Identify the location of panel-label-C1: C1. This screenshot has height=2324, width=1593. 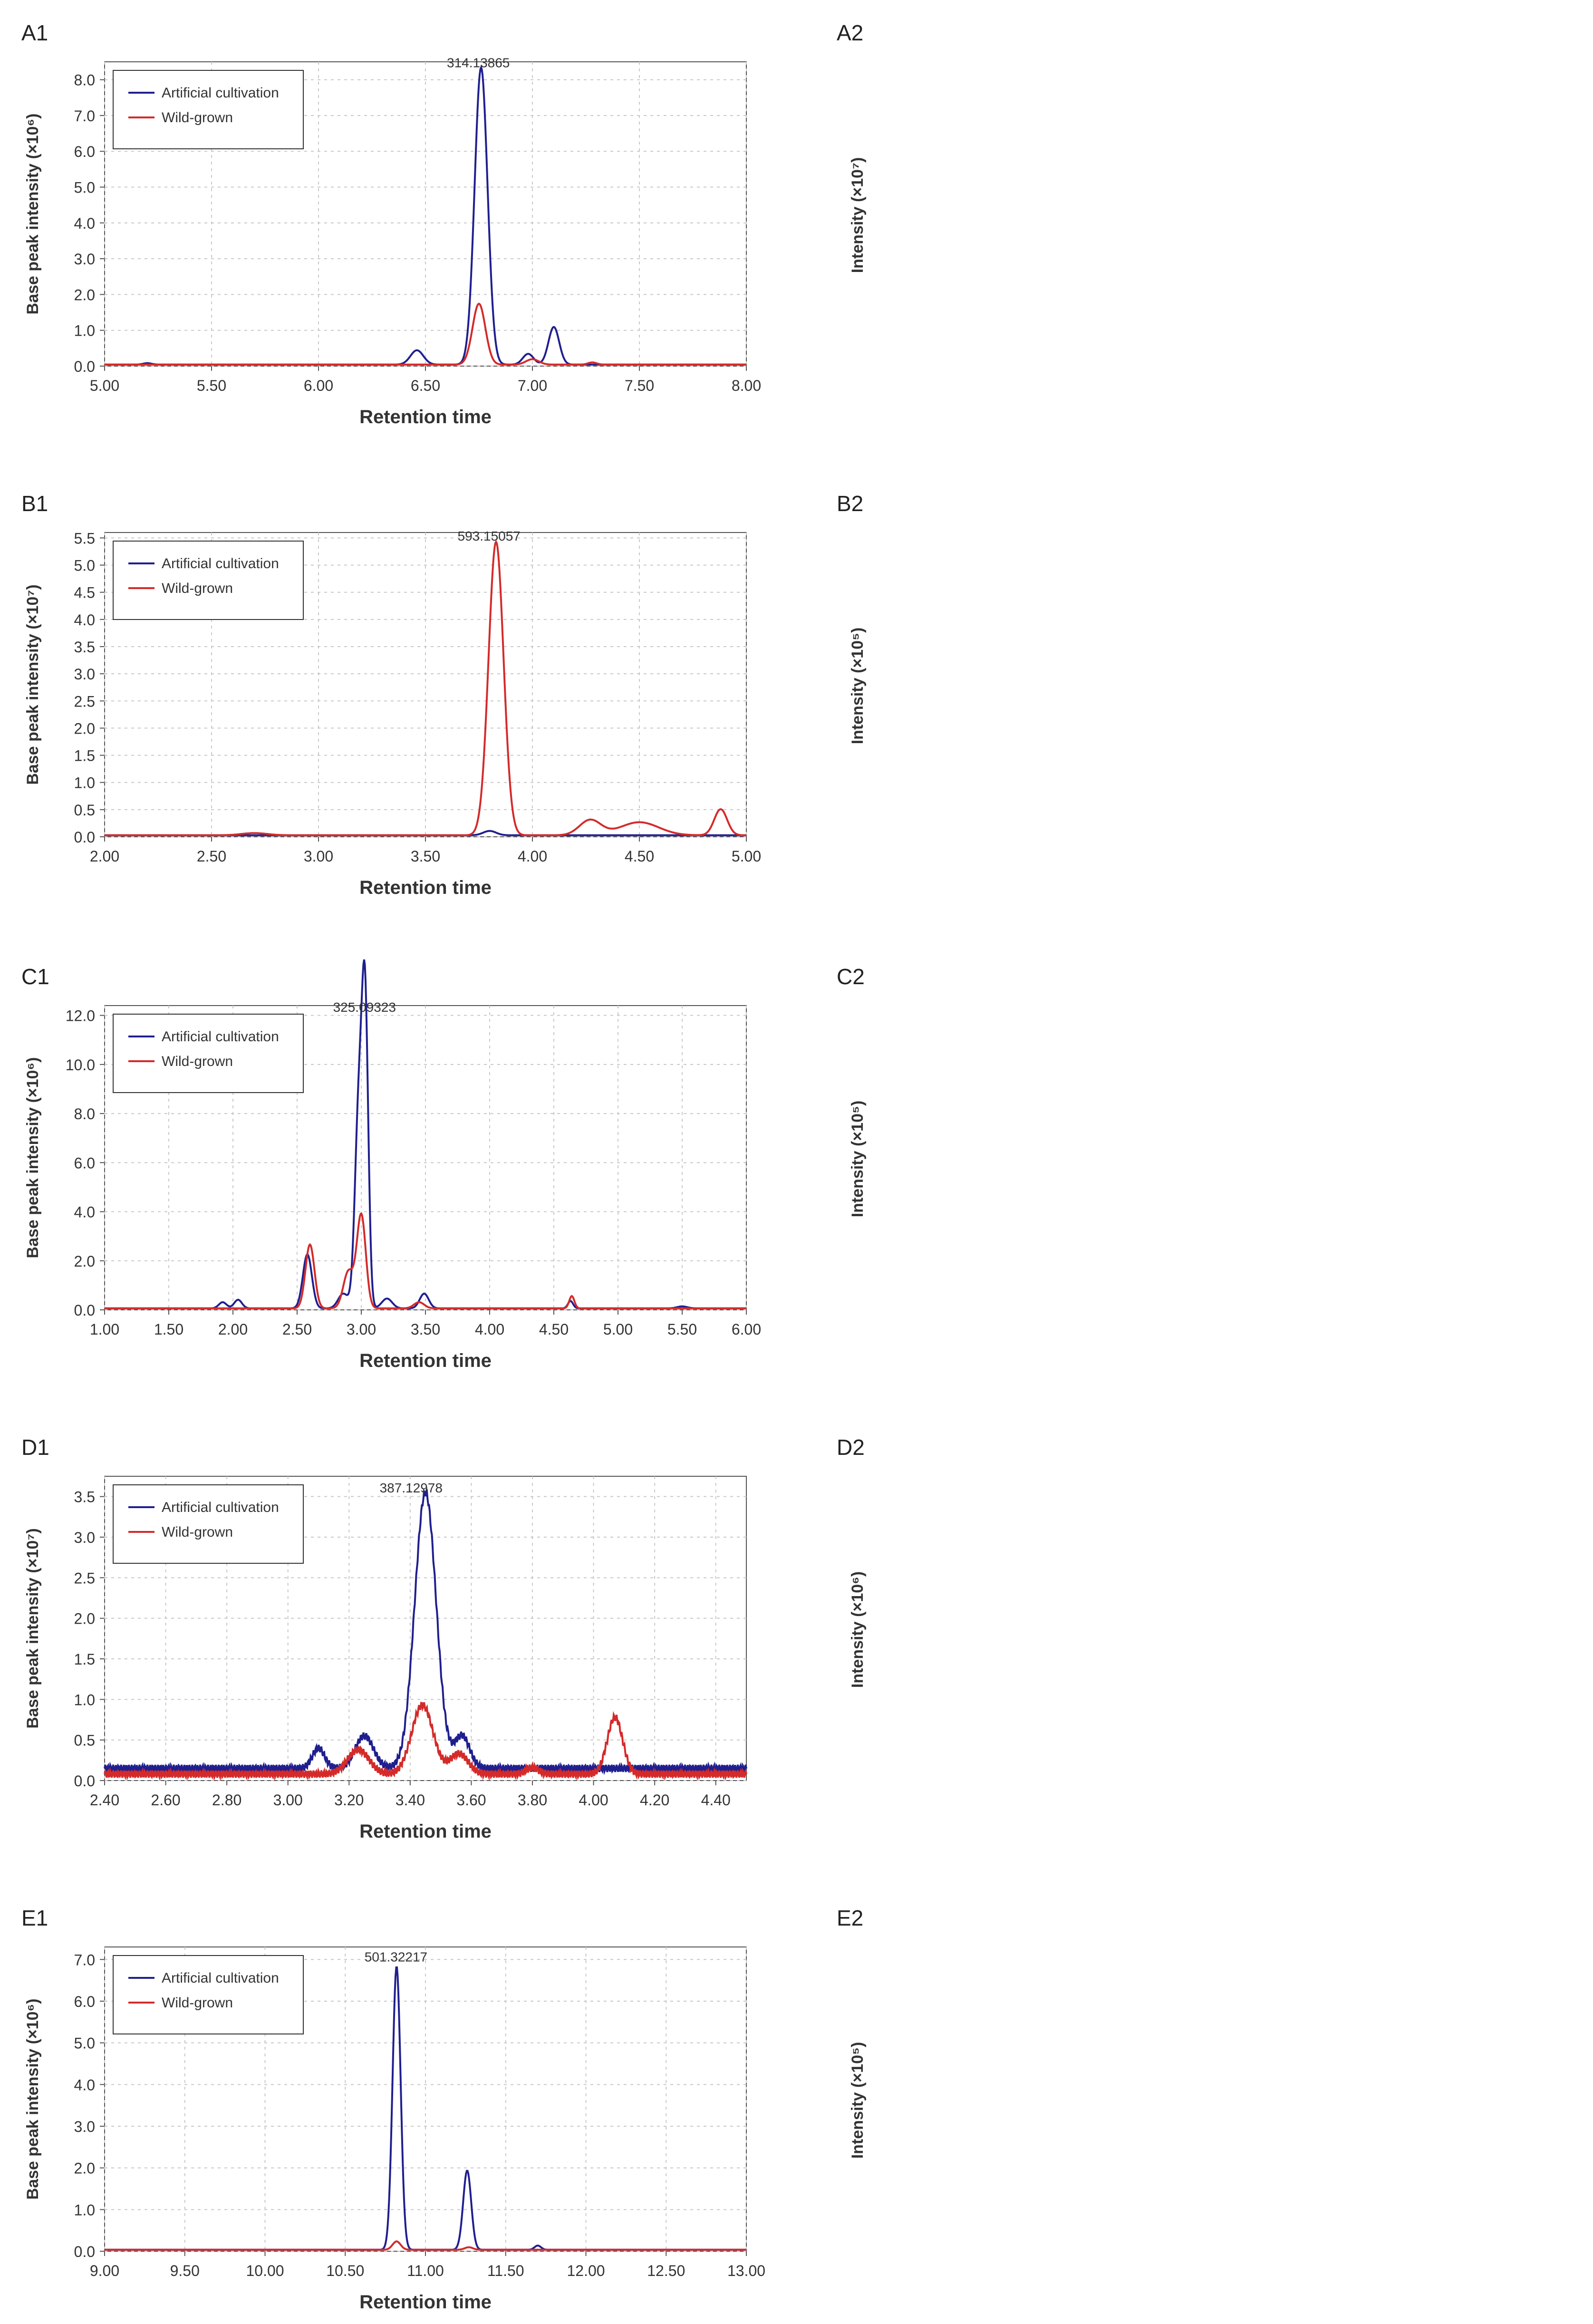
(35, 977).